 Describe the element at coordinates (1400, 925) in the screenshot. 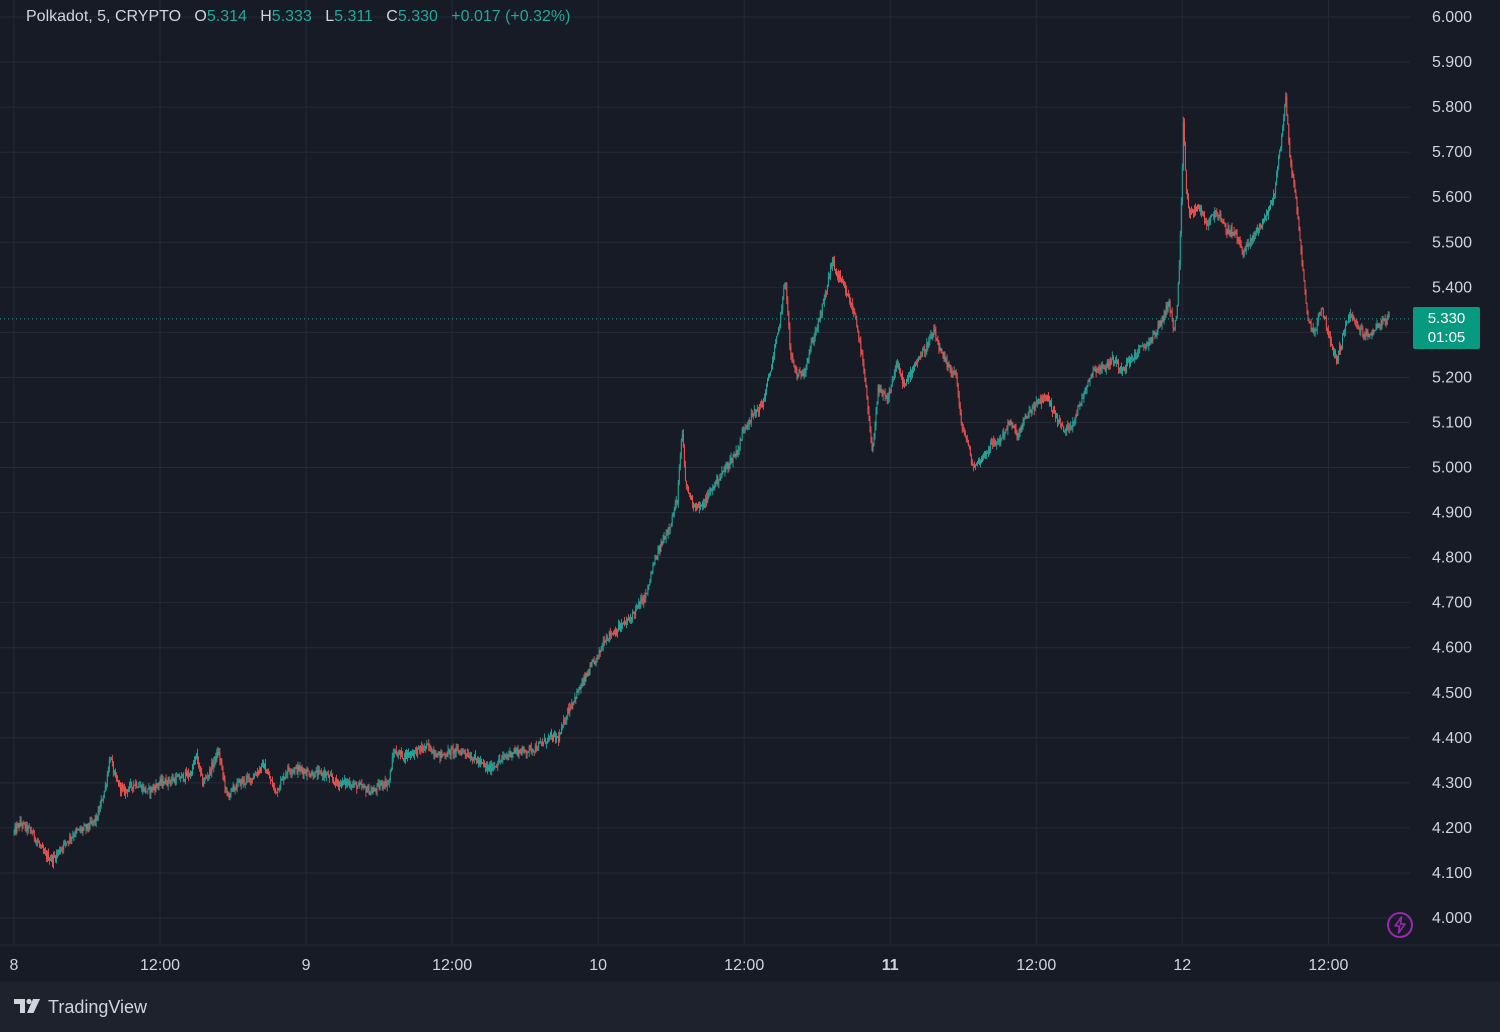

I see `lightning-bolt-icon` at that location.